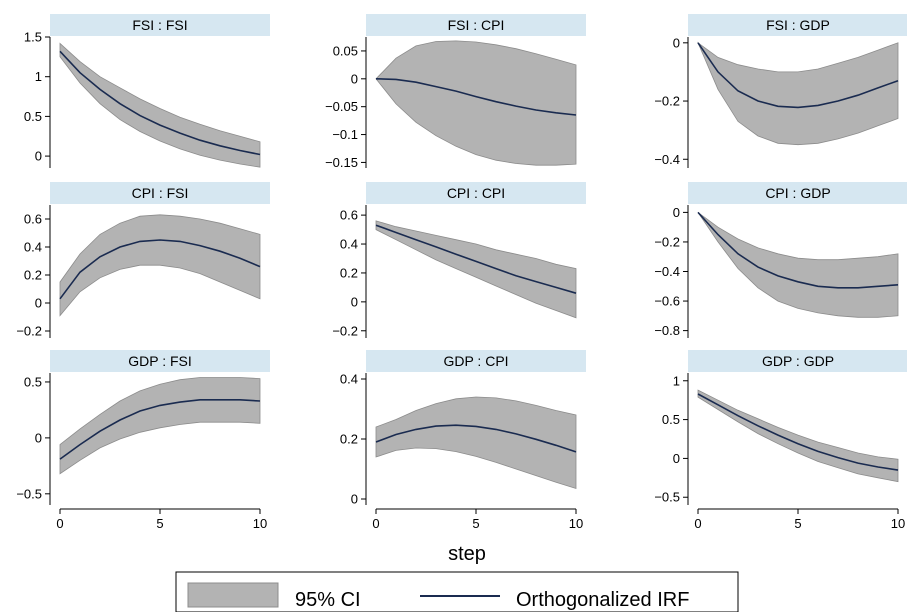  I want to click on panel-cpi-gdp: CPI : GDP 0 −0.2 −0.4 −0.6 −0.8, so click(780, 260).